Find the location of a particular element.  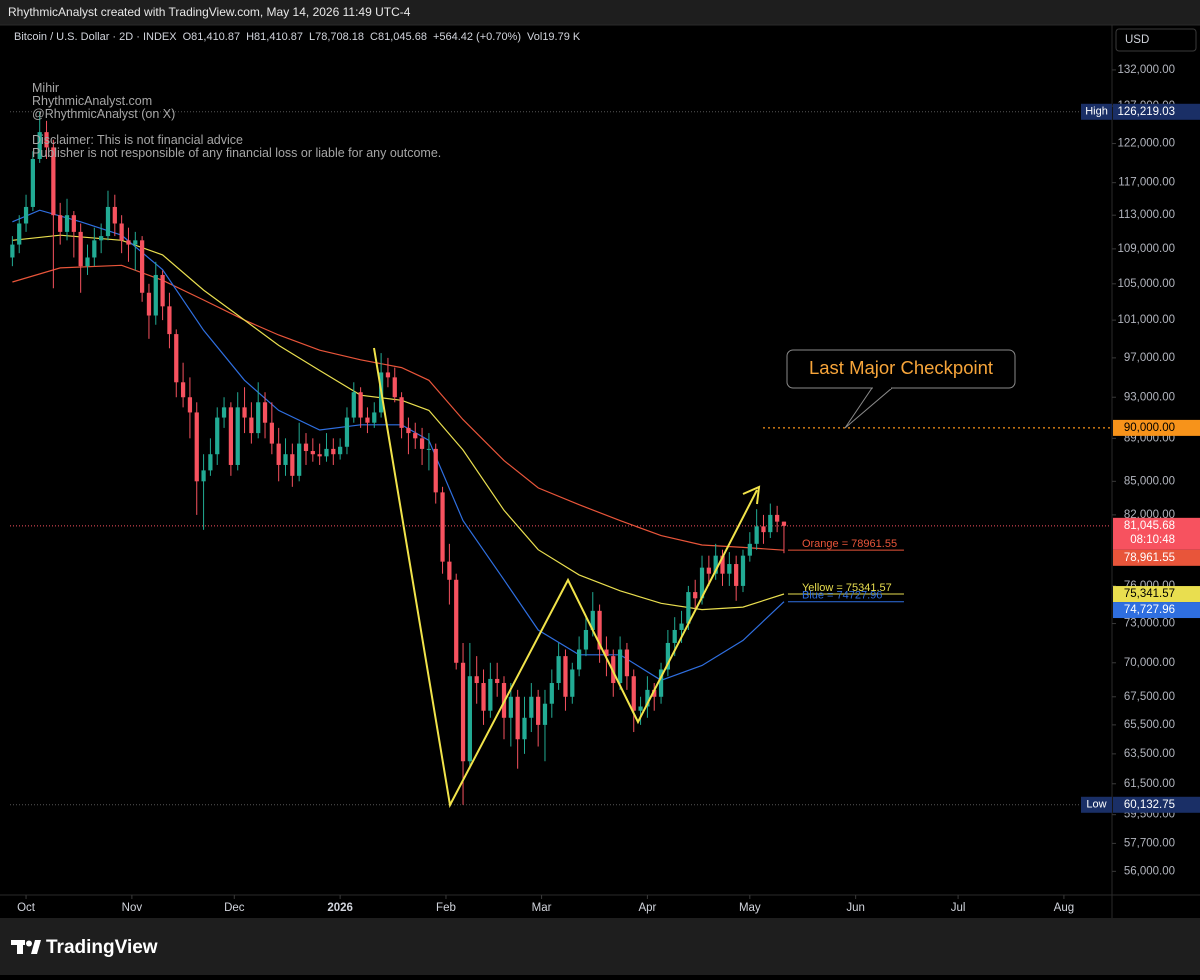

y-tick-label: 65,500.00 is located at coordinates (1149, 725).